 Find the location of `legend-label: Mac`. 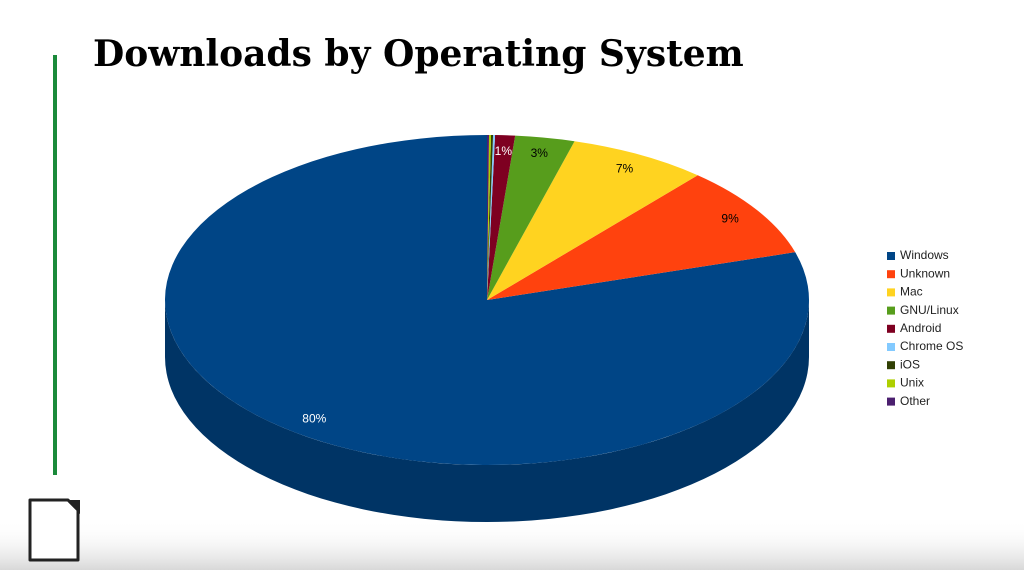

legend-label: Mac is located at coordinates (911, 292).